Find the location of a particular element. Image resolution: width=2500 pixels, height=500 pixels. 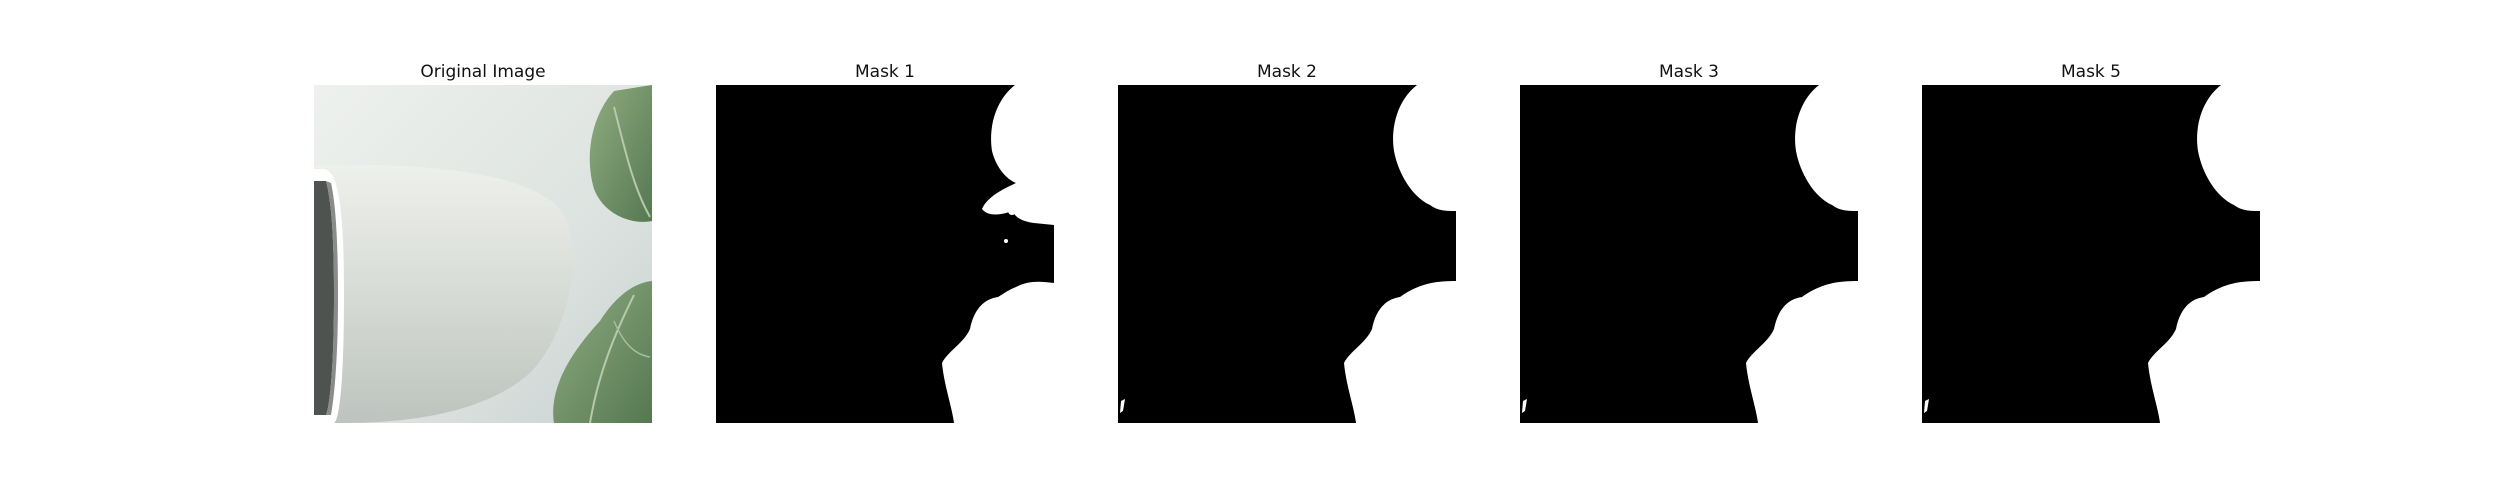

panel-mask-1: Mask 1 is located at coordinates (885, 241).